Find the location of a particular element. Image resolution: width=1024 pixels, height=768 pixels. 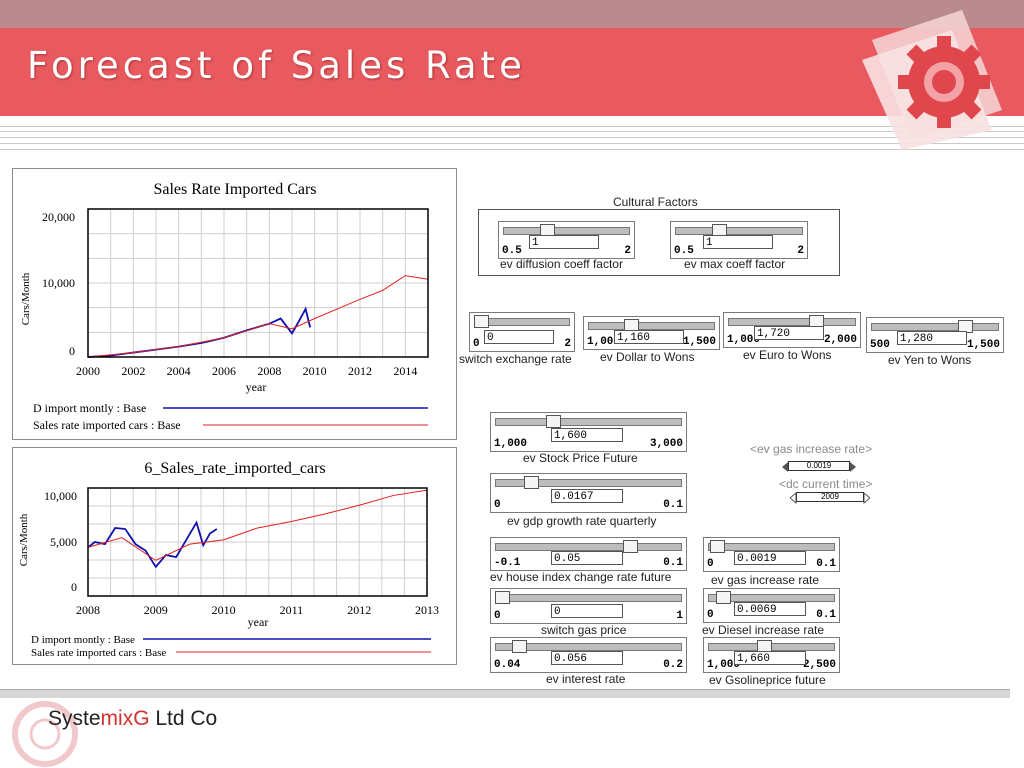

slider-gsoline: 1,000 2,500 1,660 is located at coordinates (771, 655).